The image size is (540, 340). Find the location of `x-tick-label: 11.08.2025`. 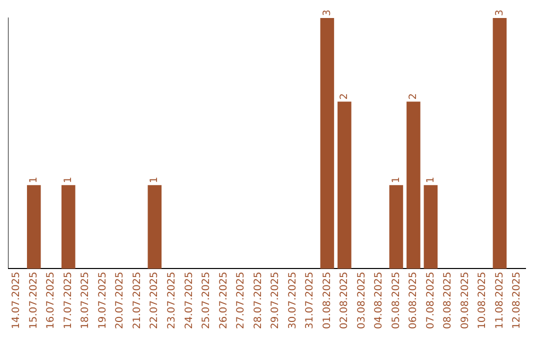

x-tick-label: 11.08.2025 is located at coordinates (500, 301).